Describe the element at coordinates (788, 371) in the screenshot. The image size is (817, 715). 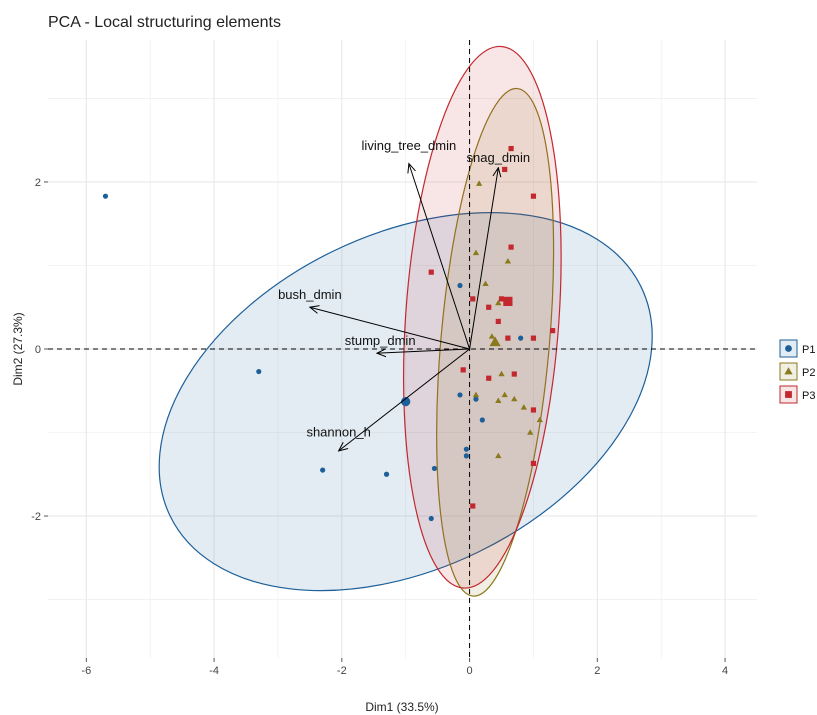
I see `legend-marker-p2` at that location.